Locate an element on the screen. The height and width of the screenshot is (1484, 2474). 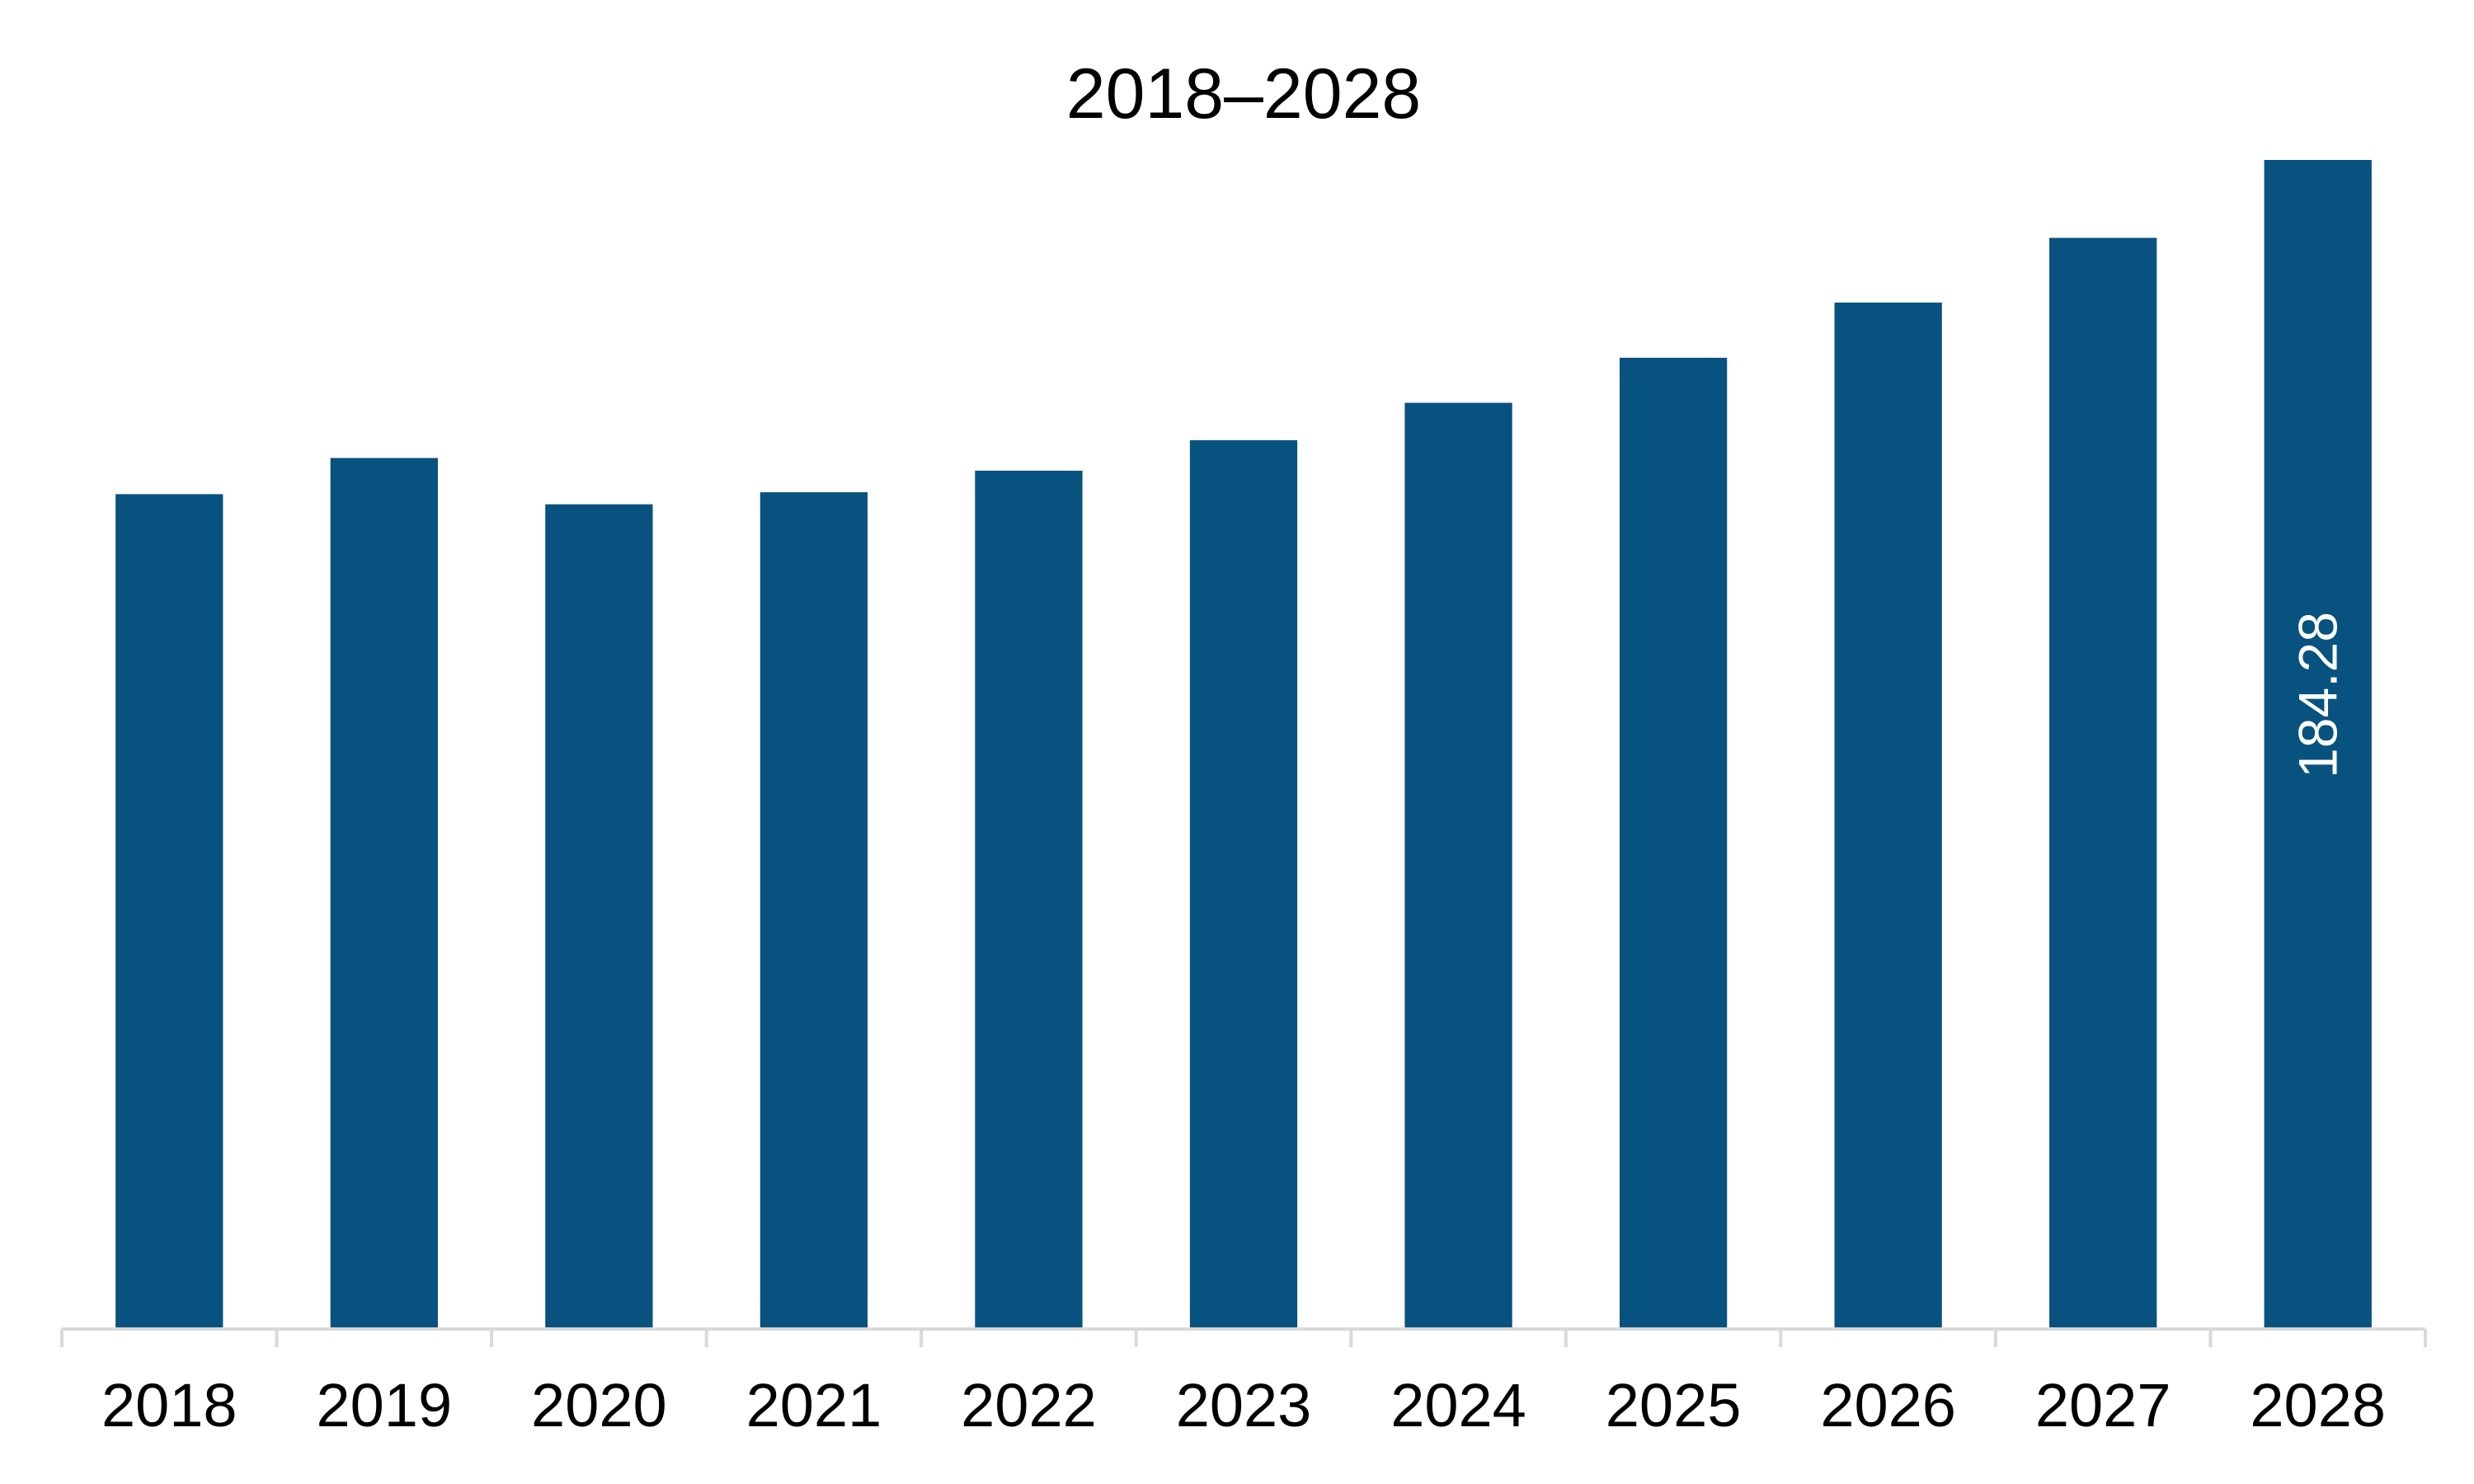
bar-2018 is located at coordinates (169, 911).